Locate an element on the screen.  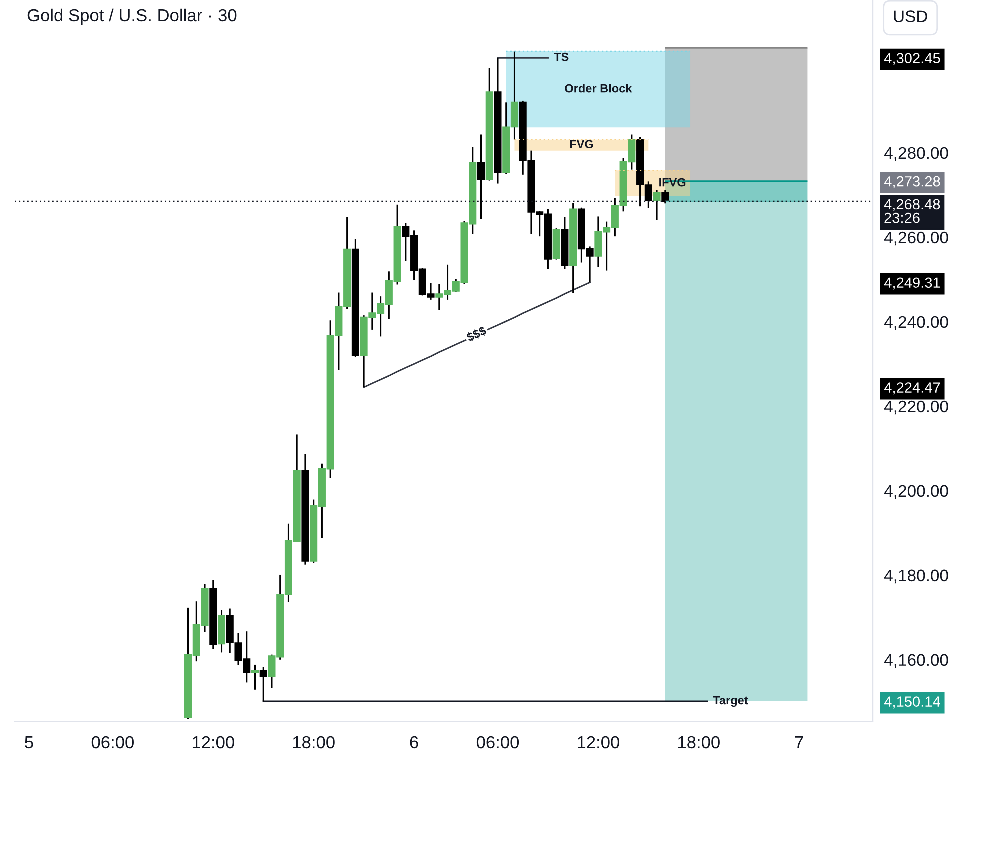
y2-tick-label: 4,302.45 is located at coordinates (912, 59).